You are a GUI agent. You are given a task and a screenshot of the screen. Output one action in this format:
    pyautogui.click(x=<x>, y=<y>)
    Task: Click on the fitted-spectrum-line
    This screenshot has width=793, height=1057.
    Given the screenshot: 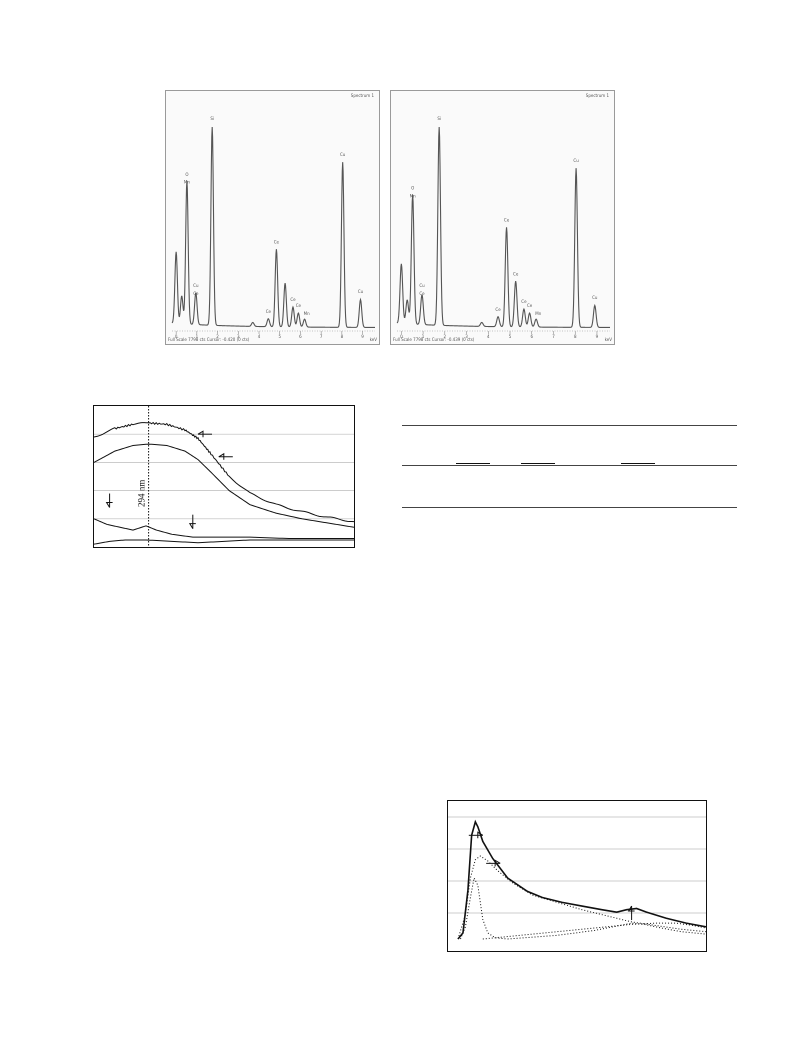 What is the action you would take?
    pyautogui.click(x=582, y=879)
    